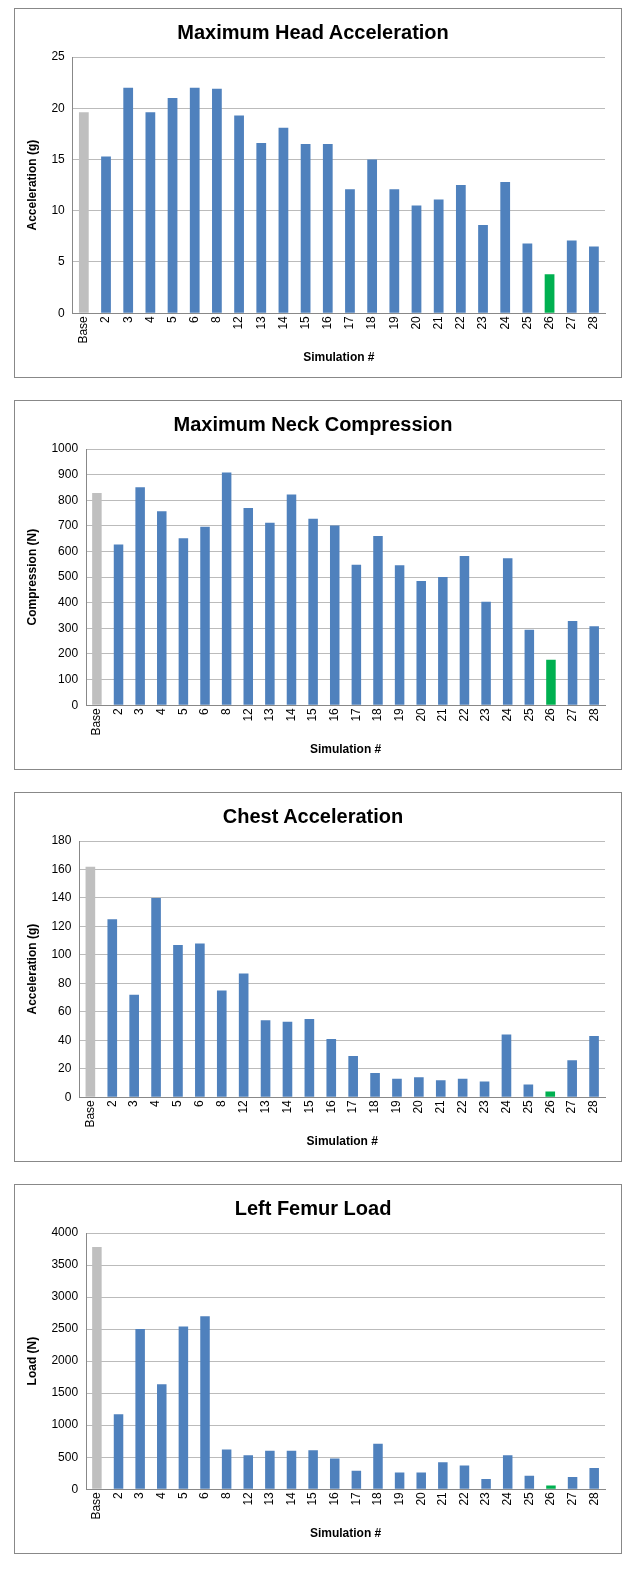  Describe the element at coordinates (313, 31) in the screenshot. I see `chart-title: Maximum Head Acceleration` at that location.